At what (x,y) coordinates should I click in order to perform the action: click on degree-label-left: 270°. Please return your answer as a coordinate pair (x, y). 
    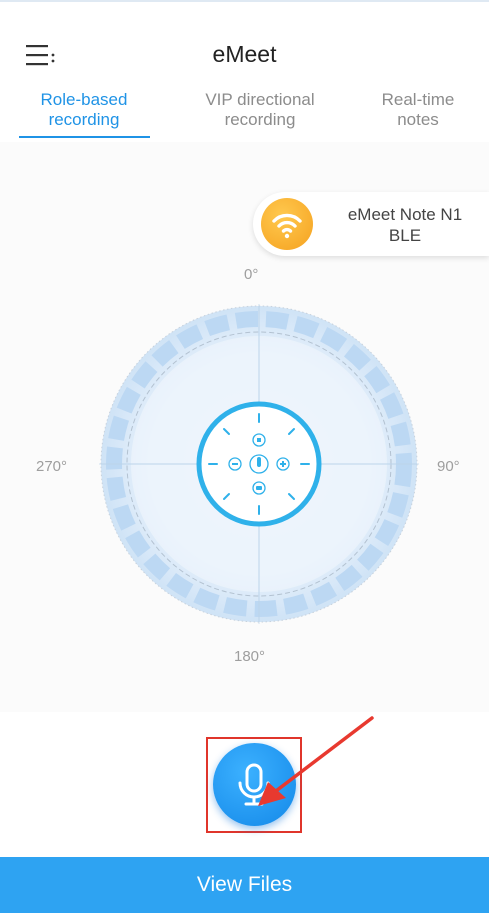
    Looking at the image, I should click on (52, 466).